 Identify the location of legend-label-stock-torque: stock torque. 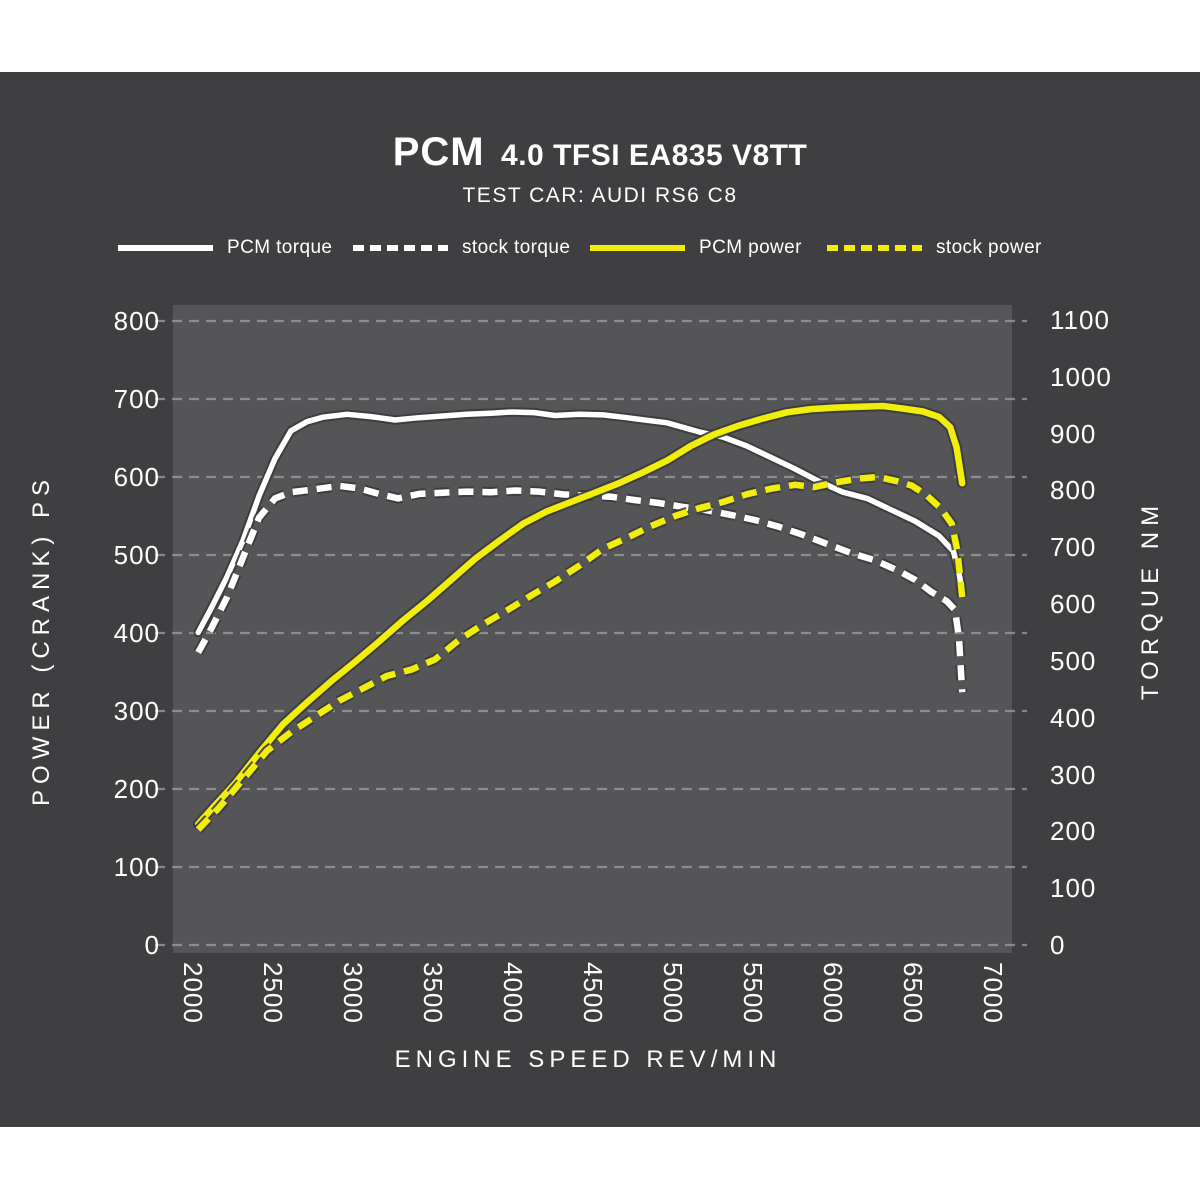
(516, 247).